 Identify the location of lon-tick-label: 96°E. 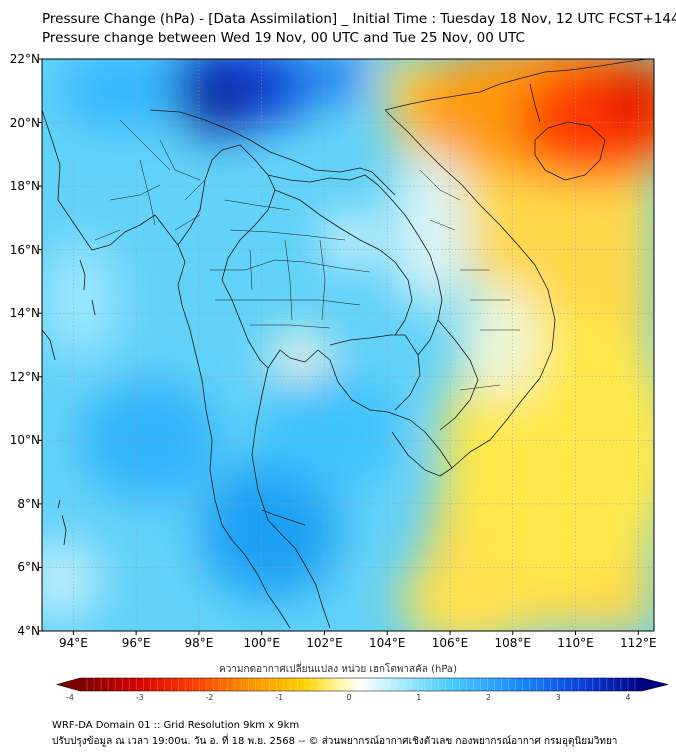
(136, 643).